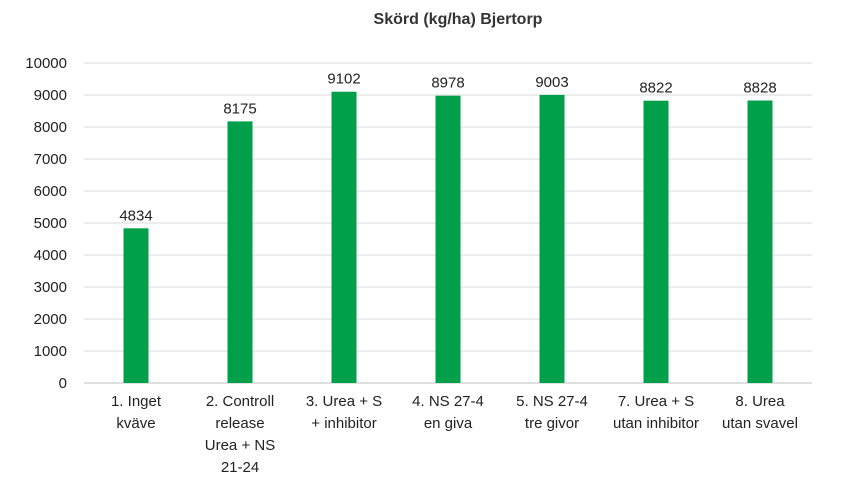  Describe the element at coordinates (552, 423) in the screenshot. I see `x-tick-label-line: tre givor` at that location.